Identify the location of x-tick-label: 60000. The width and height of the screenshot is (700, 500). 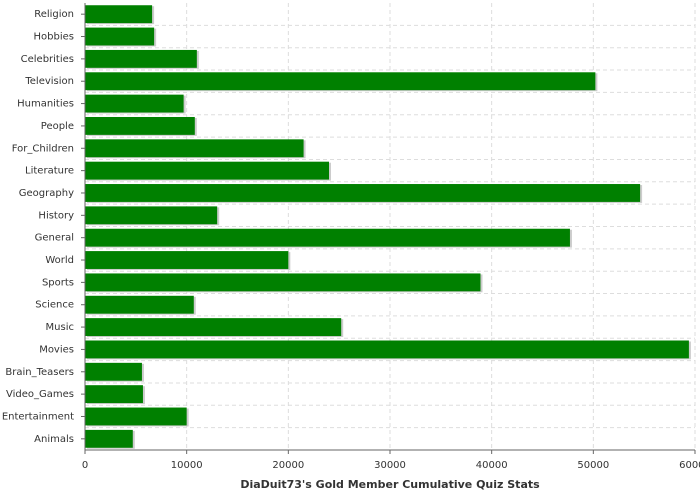
(689, 465).